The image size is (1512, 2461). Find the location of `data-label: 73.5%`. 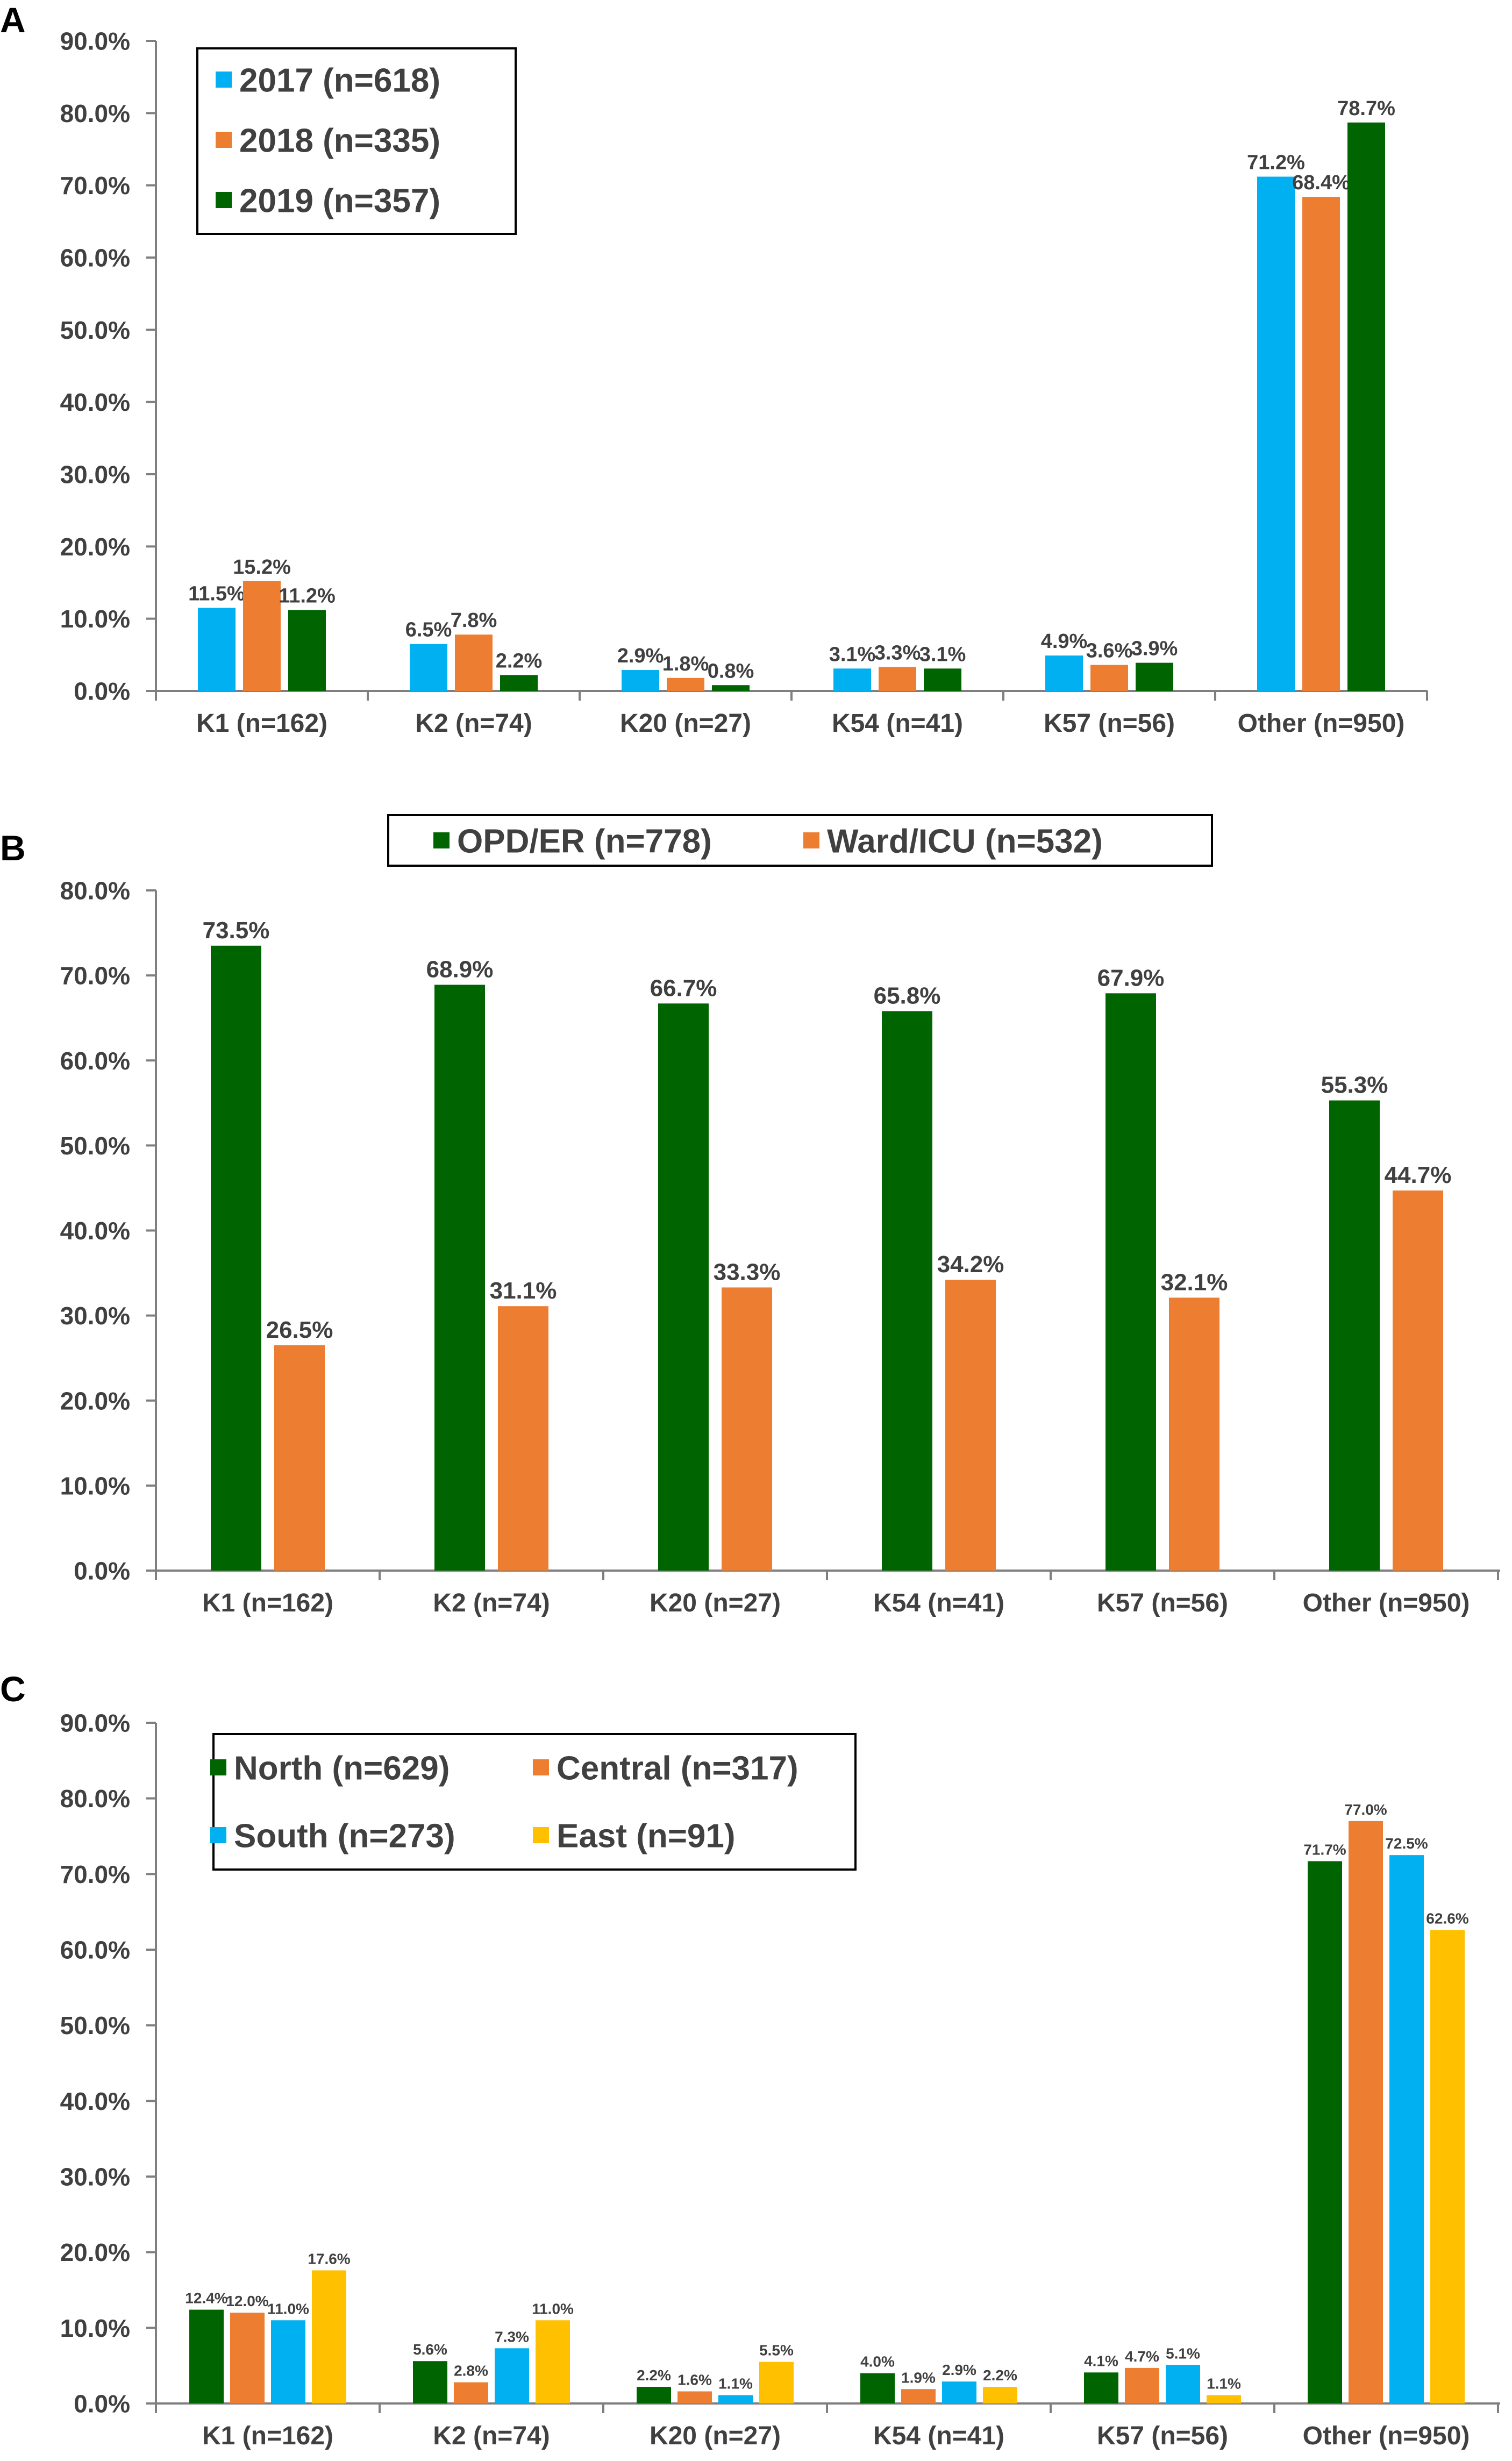

data-label: 73.5% is located at coordinates (236, 931).